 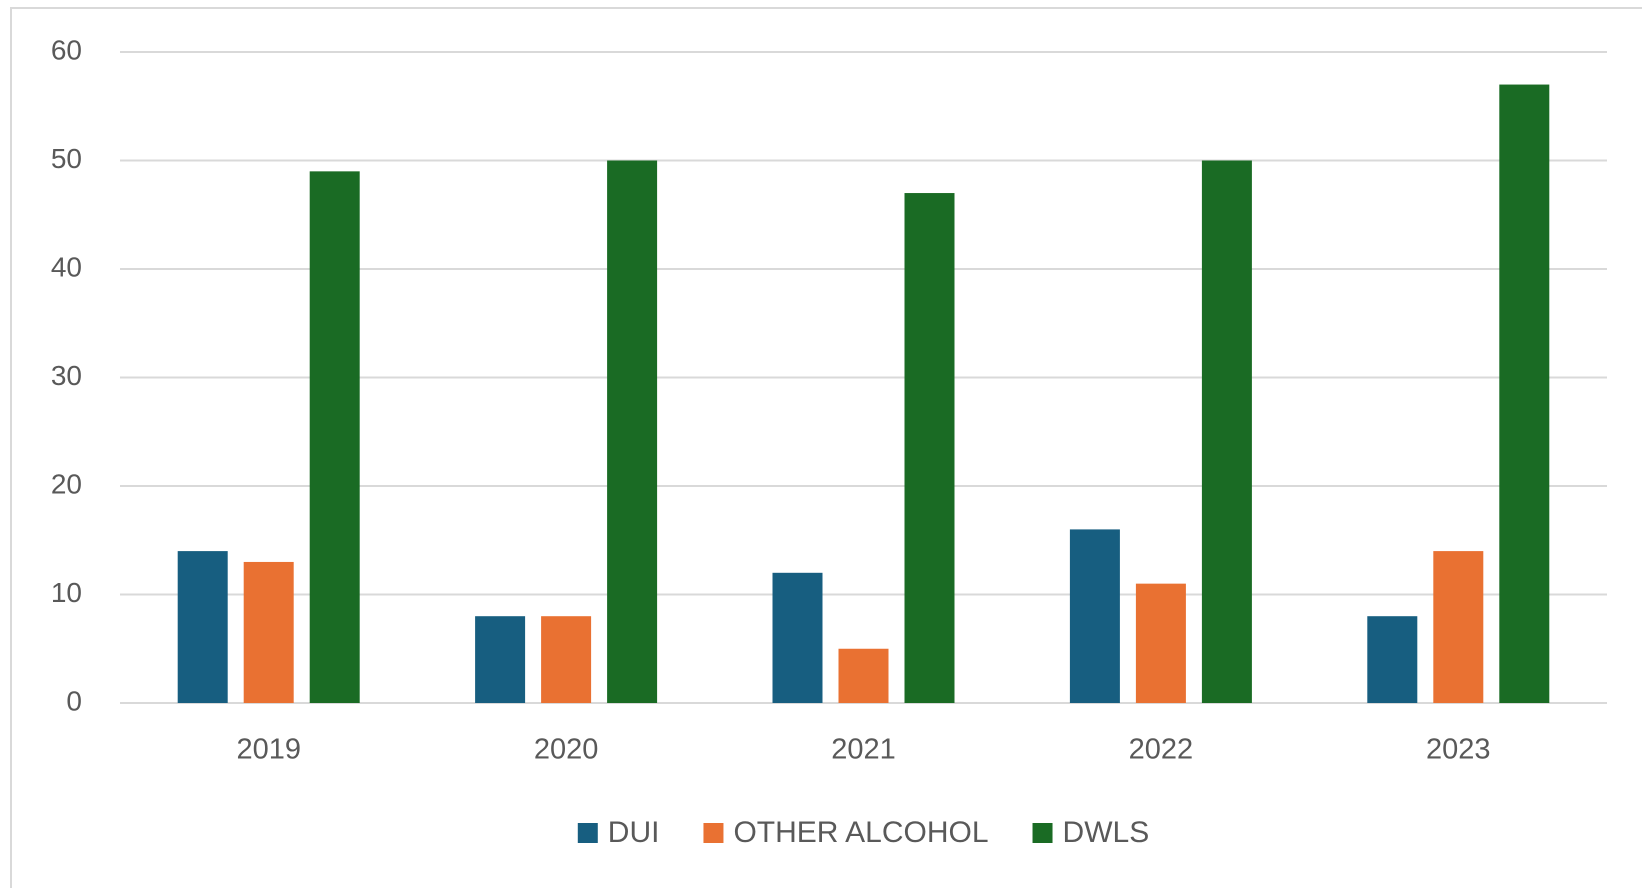 I want to click on y-tick-label: 40, so click(x=66, y=266).